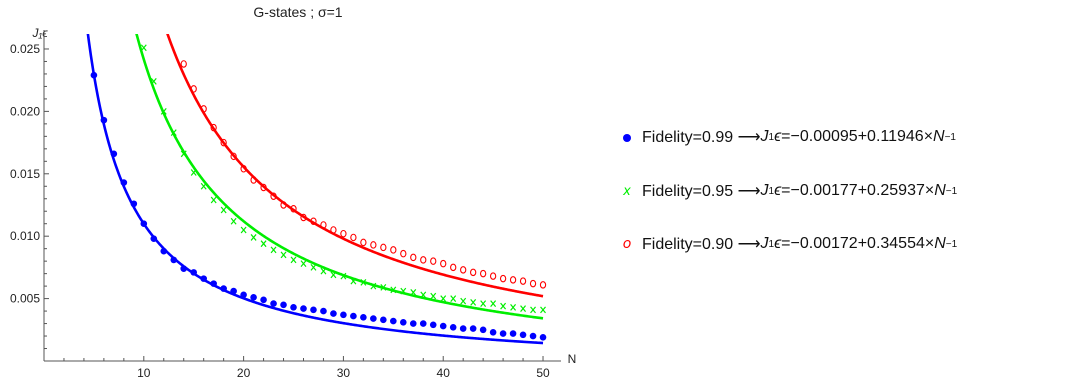 This screenshot has height=383, width=1076. What do you see at coordinates (764, 136) in the screenshot?
I see `legend-var: J` at bounding box center [764, 136].